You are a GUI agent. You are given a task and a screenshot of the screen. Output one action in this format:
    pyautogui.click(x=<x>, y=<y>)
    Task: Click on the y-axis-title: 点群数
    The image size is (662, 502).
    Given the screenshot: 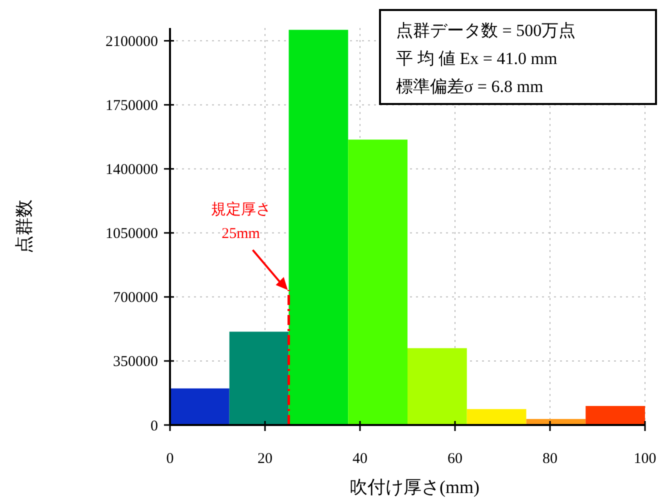 What is the action you would take?
    pyautogui.click(x=24, y=227)
    